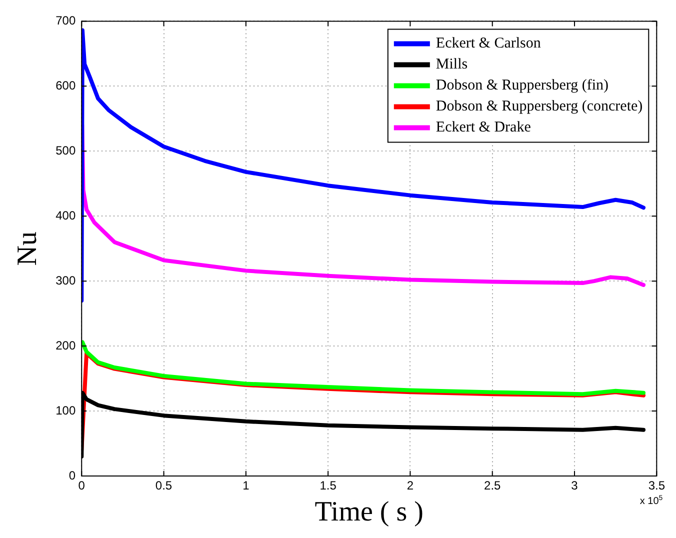  Describe the element at coordinates (246, 485) in the screenshot. I see `x-tick-label: 1` at that location.